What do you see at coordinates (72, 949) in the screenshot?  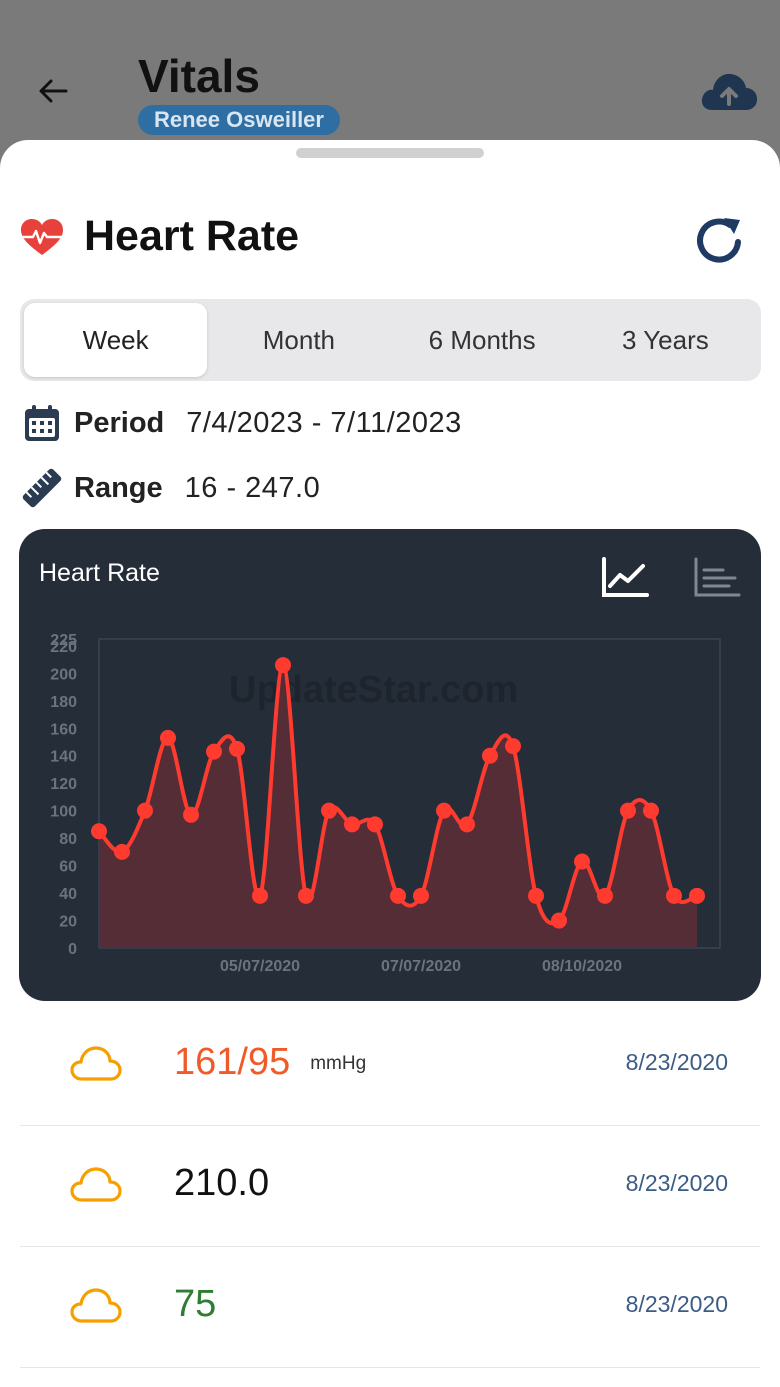 I see `y-tick-label: 0` at bounding box center [72, 949].